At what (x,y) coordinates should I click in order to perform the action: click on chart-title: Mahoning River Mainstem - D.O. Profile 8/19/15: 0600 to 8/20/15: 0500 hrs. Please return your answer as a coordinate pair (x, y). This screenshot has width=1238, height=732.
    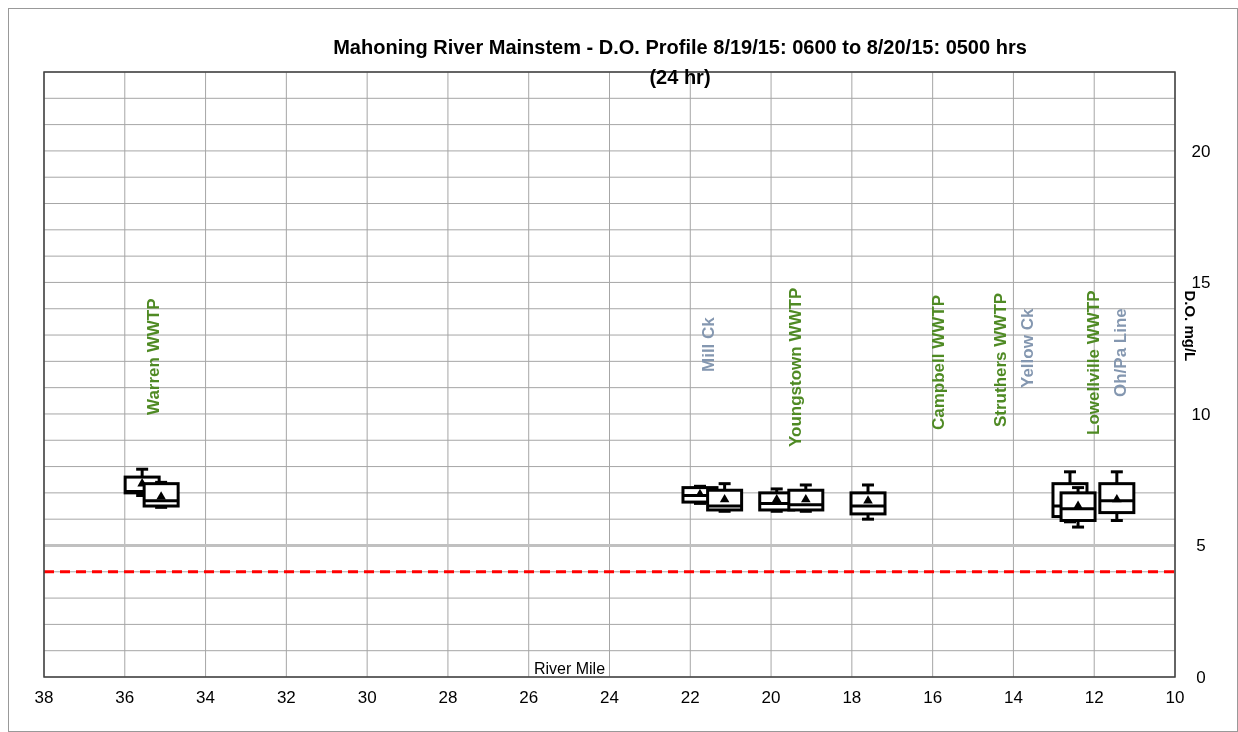
    Looking at the image, I should click on (680, 47).